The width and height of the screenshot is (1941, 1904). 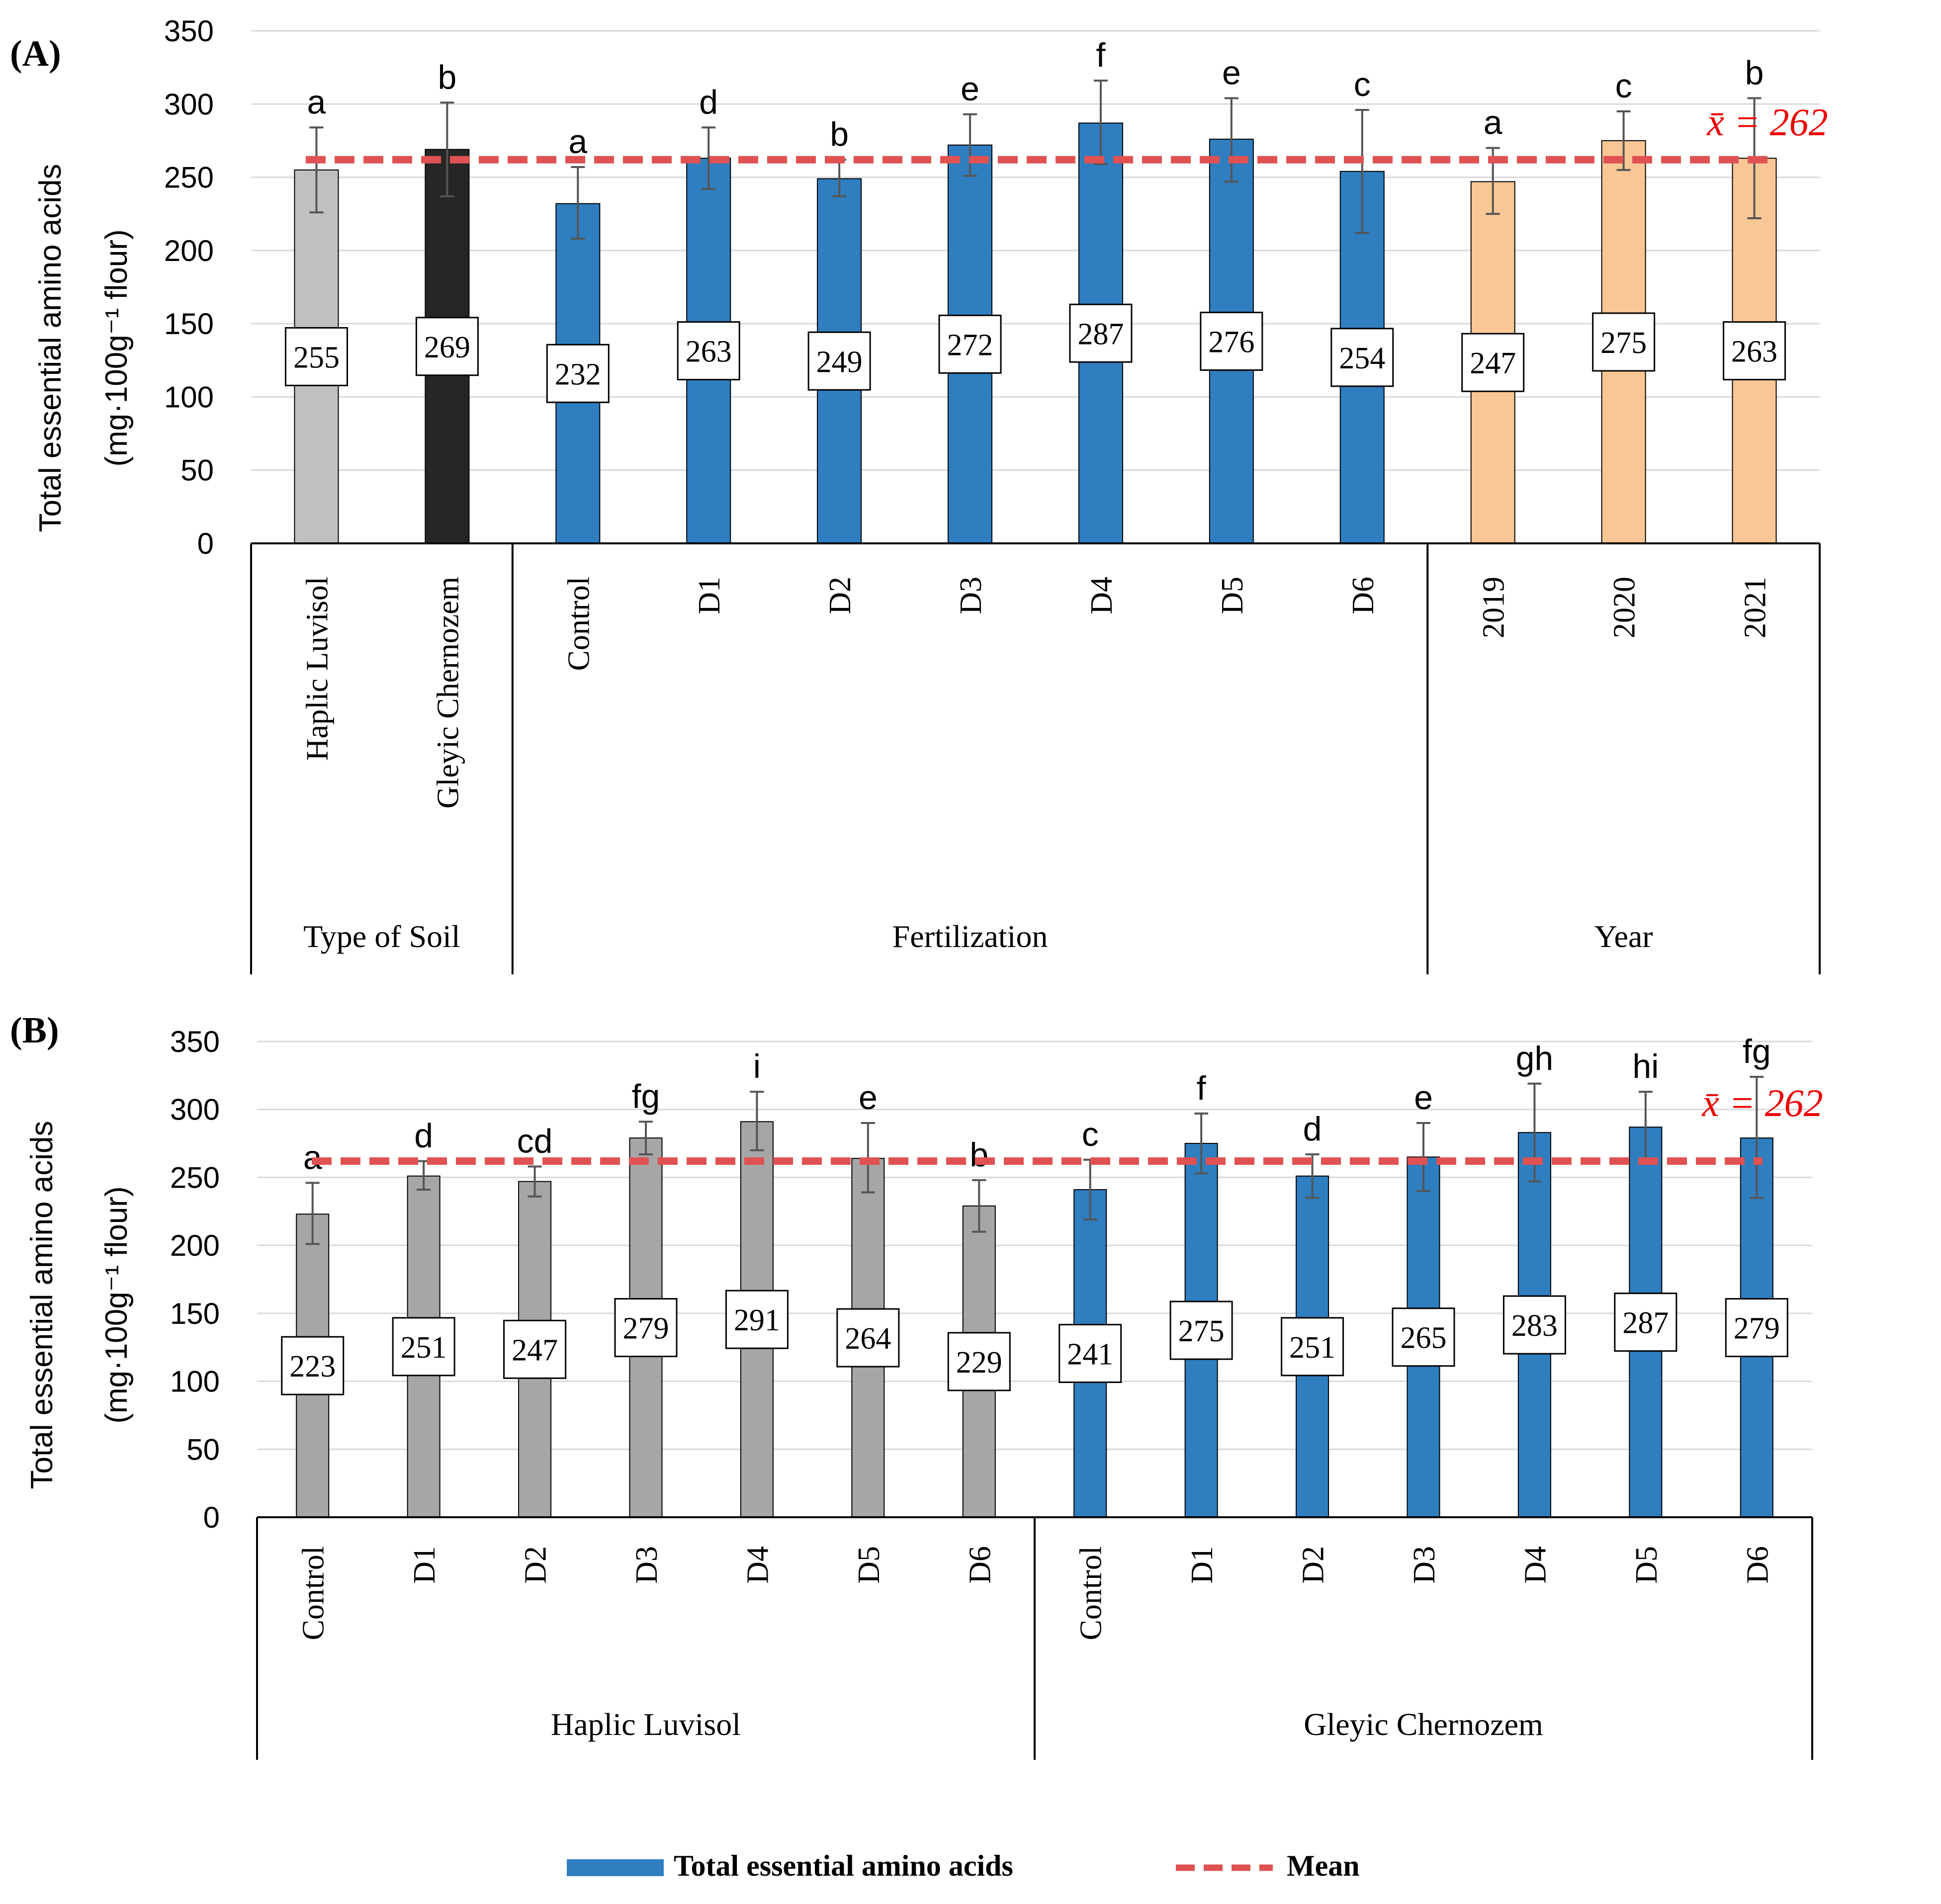 I want to click on group-label: Type of Soil, so click(x=381, y=936).